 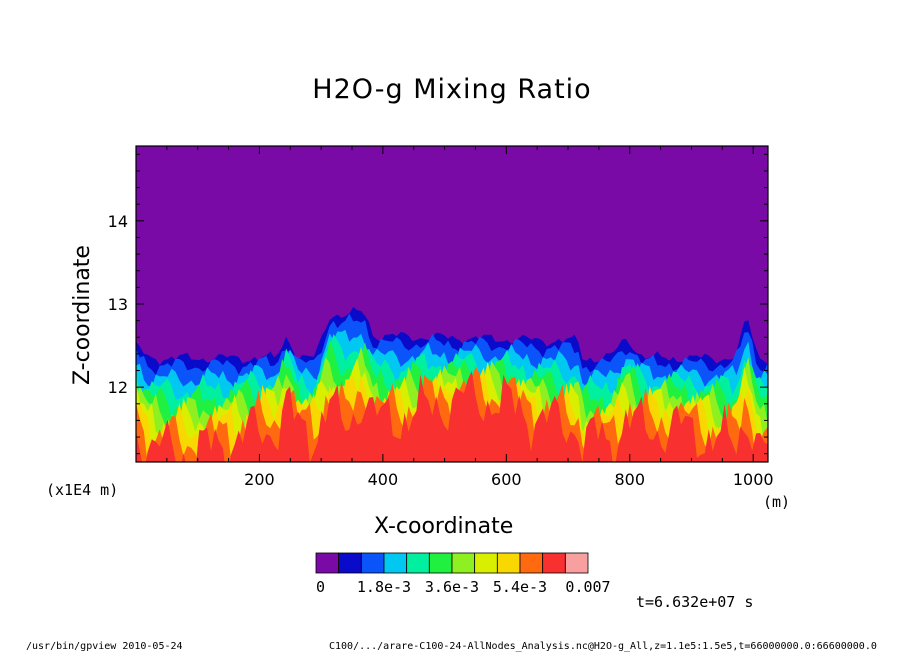 What do you see at coordinates (520, 587) in the screenshot?
I see `colorbar-label-3: 5.4e-3` at bounding box center [520, 587].